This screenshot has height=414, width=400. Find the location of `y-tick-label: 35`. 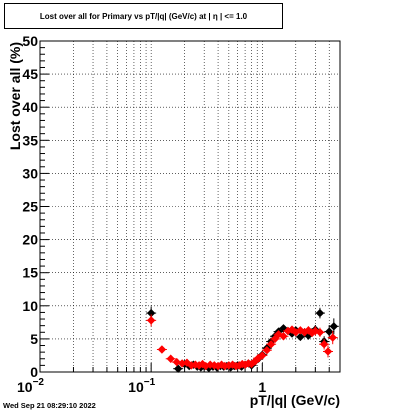

y-tick-label: 35 is located at coordinates (30, 140).